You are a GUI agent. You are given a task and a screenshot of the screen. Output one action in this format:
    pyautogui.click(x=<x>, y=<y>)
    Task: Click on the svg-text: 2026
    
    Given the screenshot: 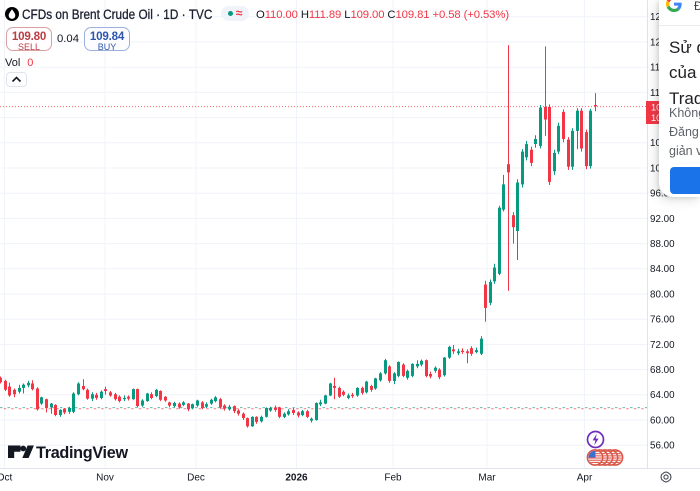 What is the action you would take?
    pyautogui.click(x=296, y=478)
    